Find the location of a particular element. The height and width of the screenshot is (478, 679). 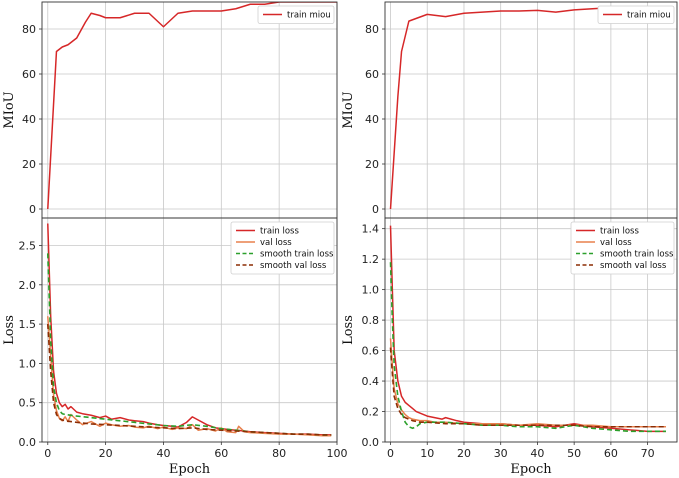

y-tick-label: 1.4 is located at coordinates (371, 229).